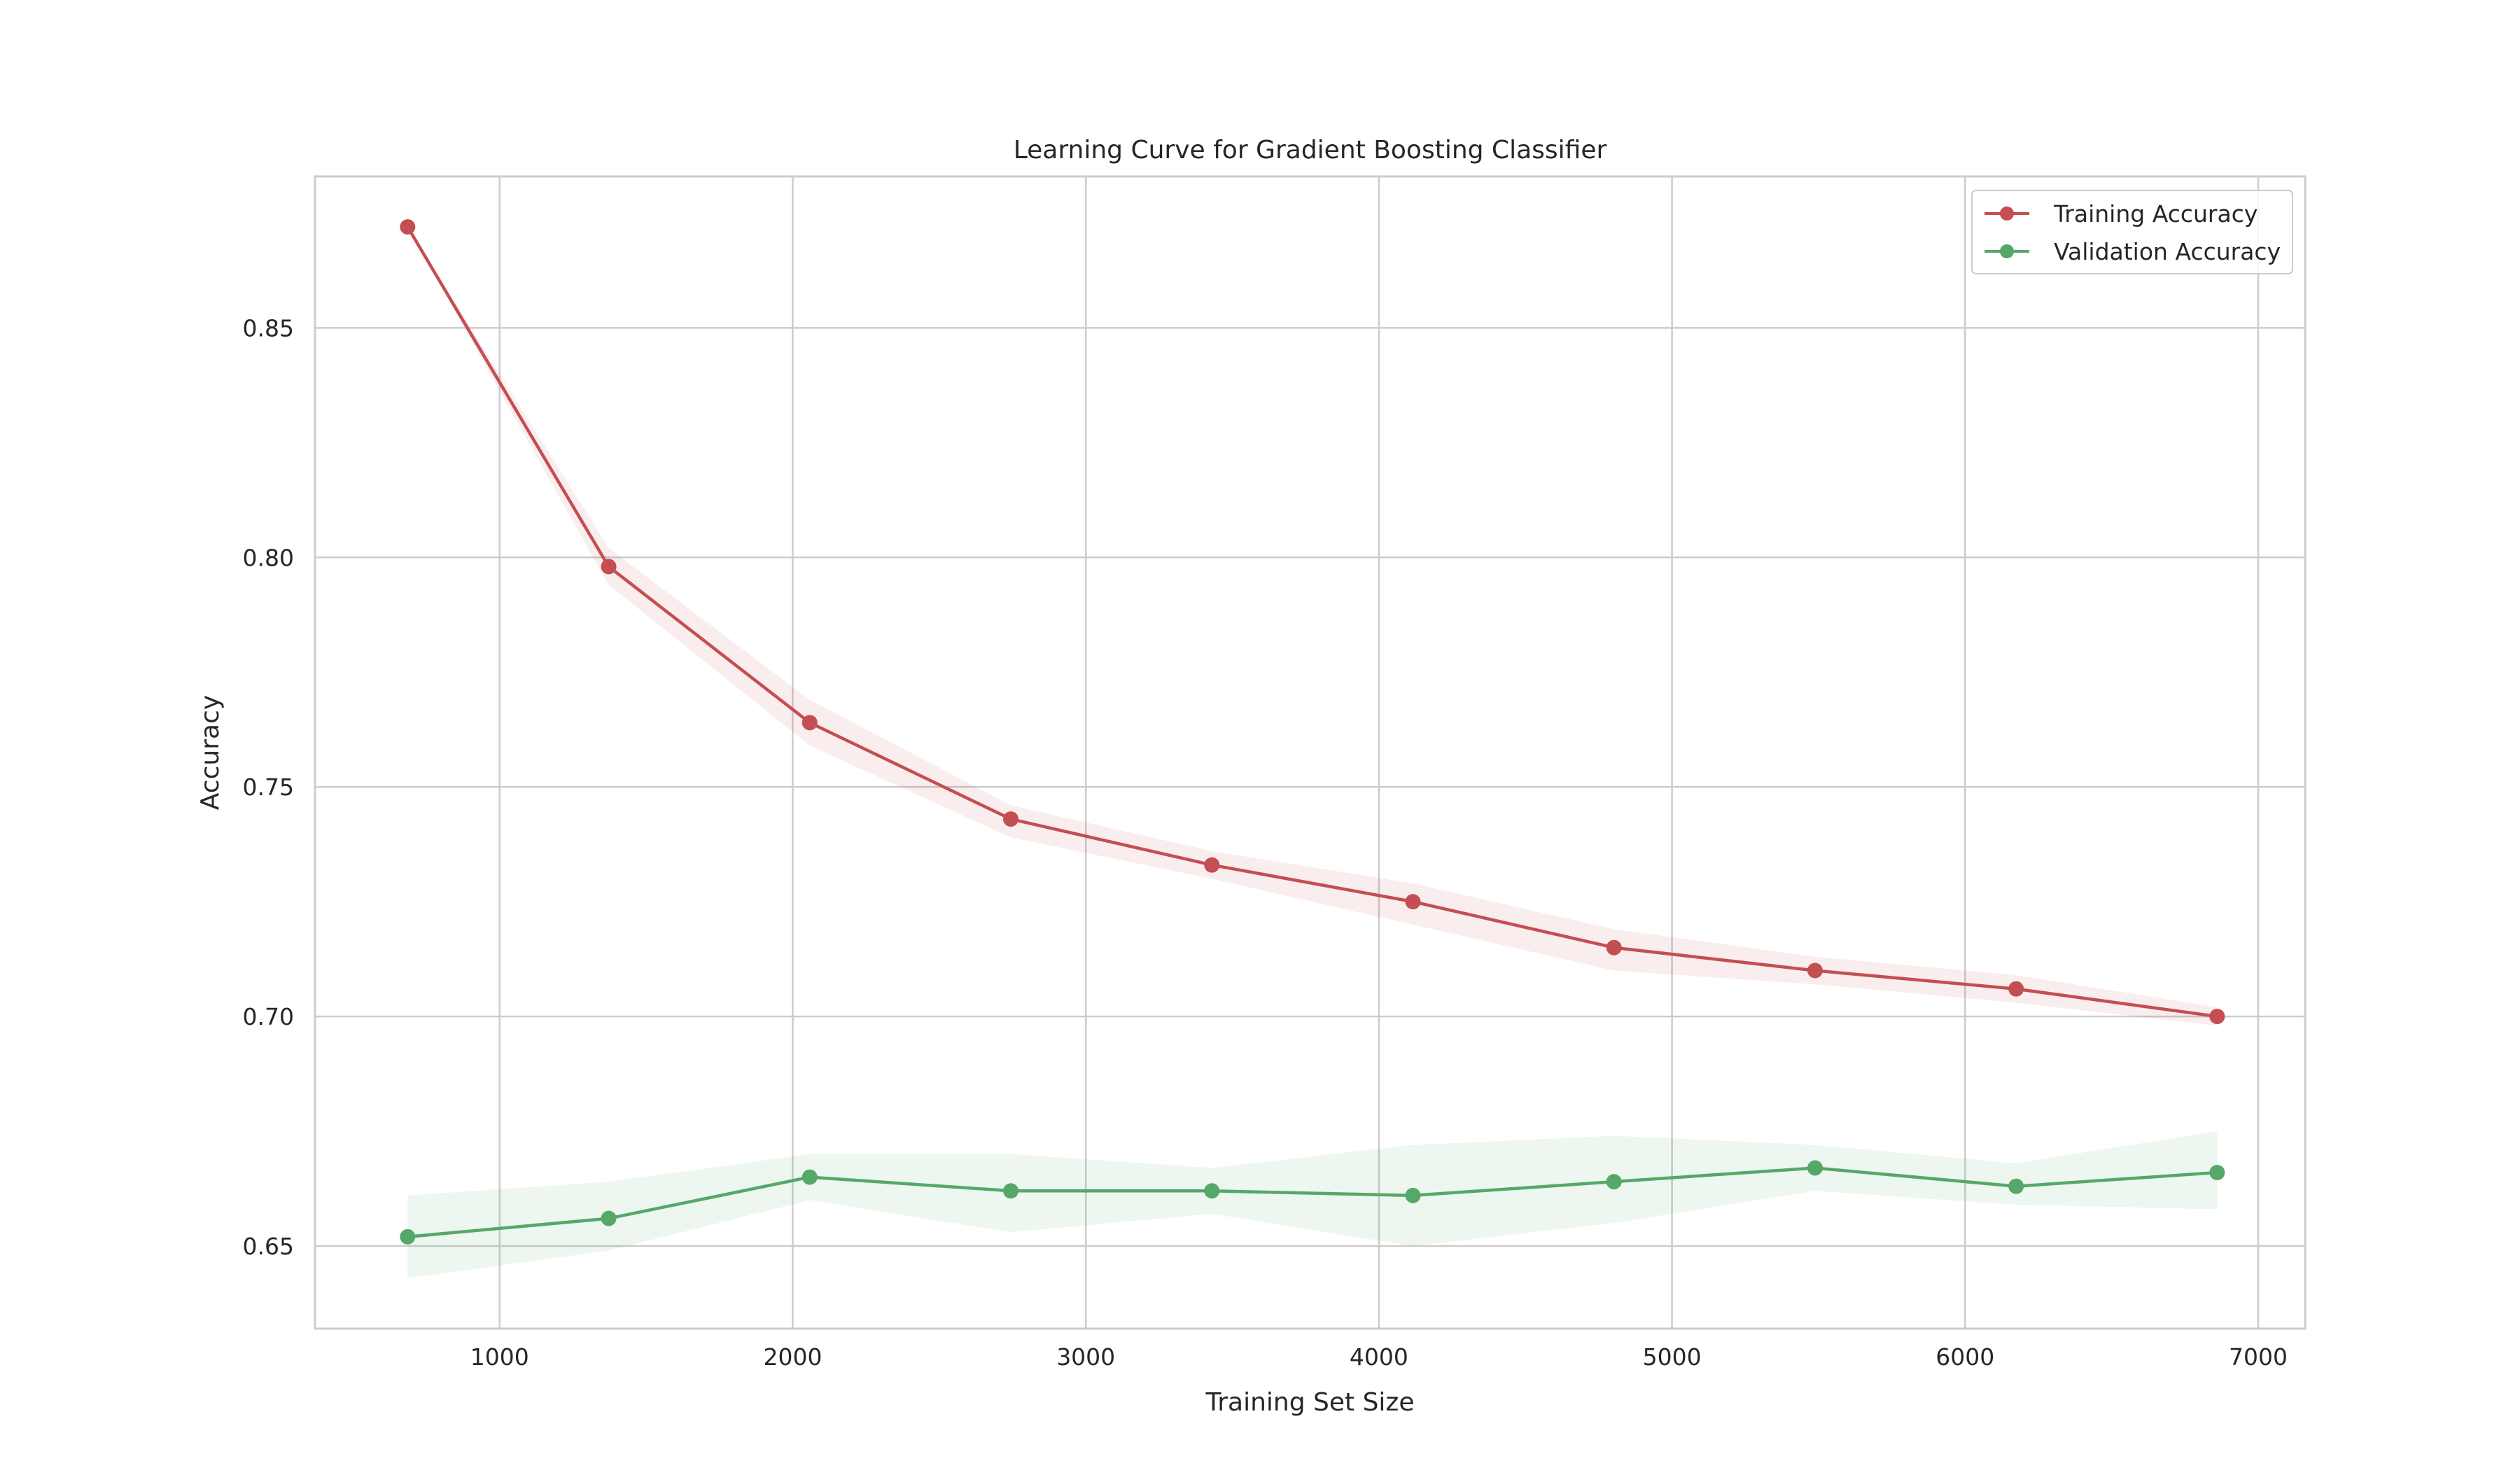 This screenshot has width=2520, height=1470. I want to click on validation-accuracy-line, so click(1312, 1202).